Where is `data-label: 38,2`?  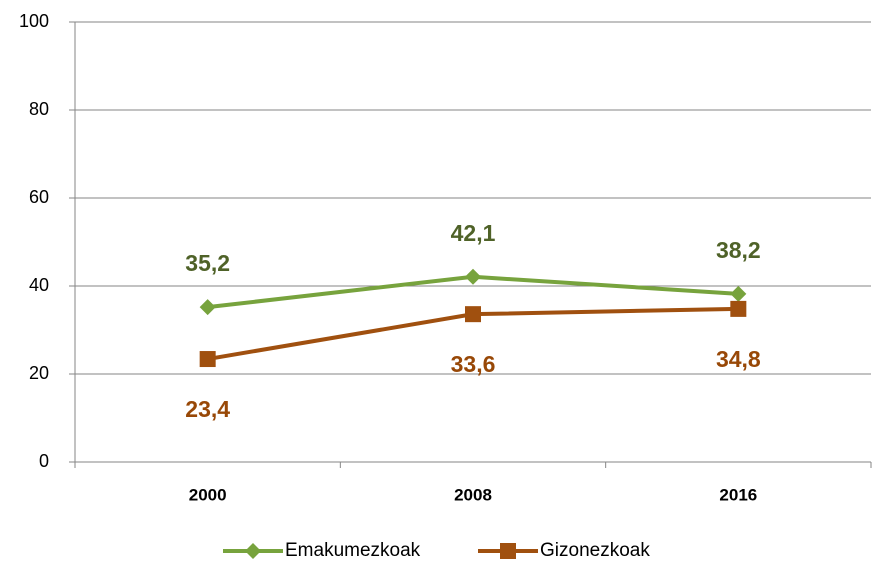
data-label: 38,2 is located at coordinates (738, 250).